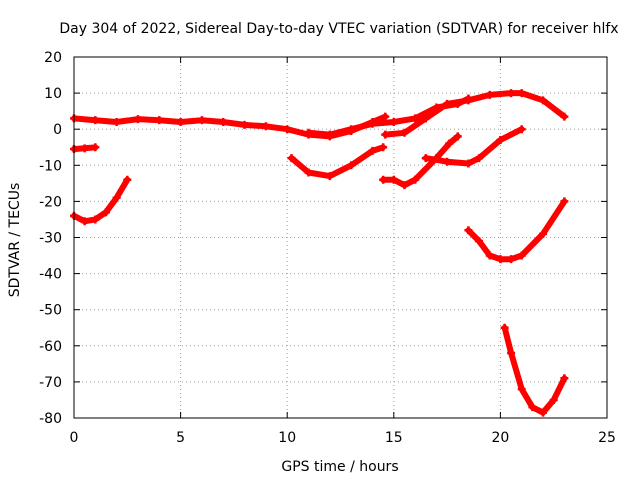  What do you see at coordinates (74, 438) in the screenshot?
I see `x-tick-label: 0` at bounding box center [74, 438].